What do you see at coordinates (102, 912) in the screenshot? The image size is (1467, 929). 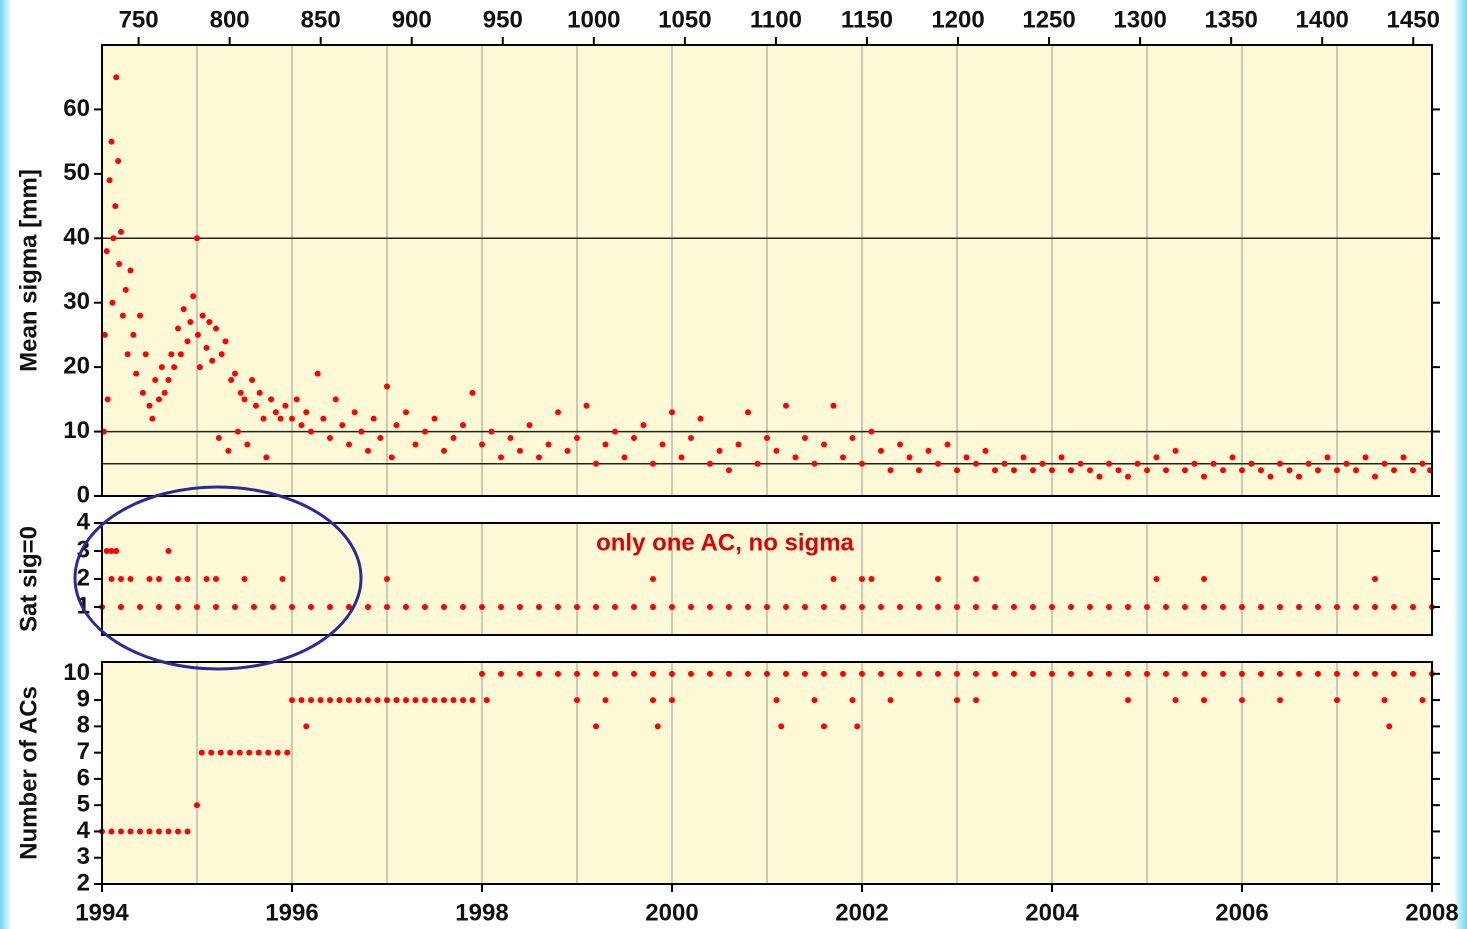 I see `x-tick-label: 1994` at bounding box center [102, 912].